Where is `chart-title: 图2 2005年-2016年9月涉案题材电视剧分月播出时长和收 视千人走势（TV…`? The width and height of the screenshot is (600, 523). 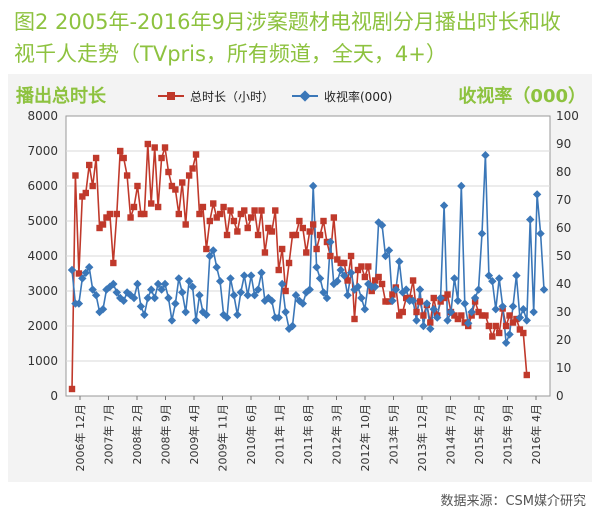
chart-title: 图2 2005年-2016年9月涉案题材电视剧分月播出时长和收 视千人走势（TV… is located at coordinates (302, 38).